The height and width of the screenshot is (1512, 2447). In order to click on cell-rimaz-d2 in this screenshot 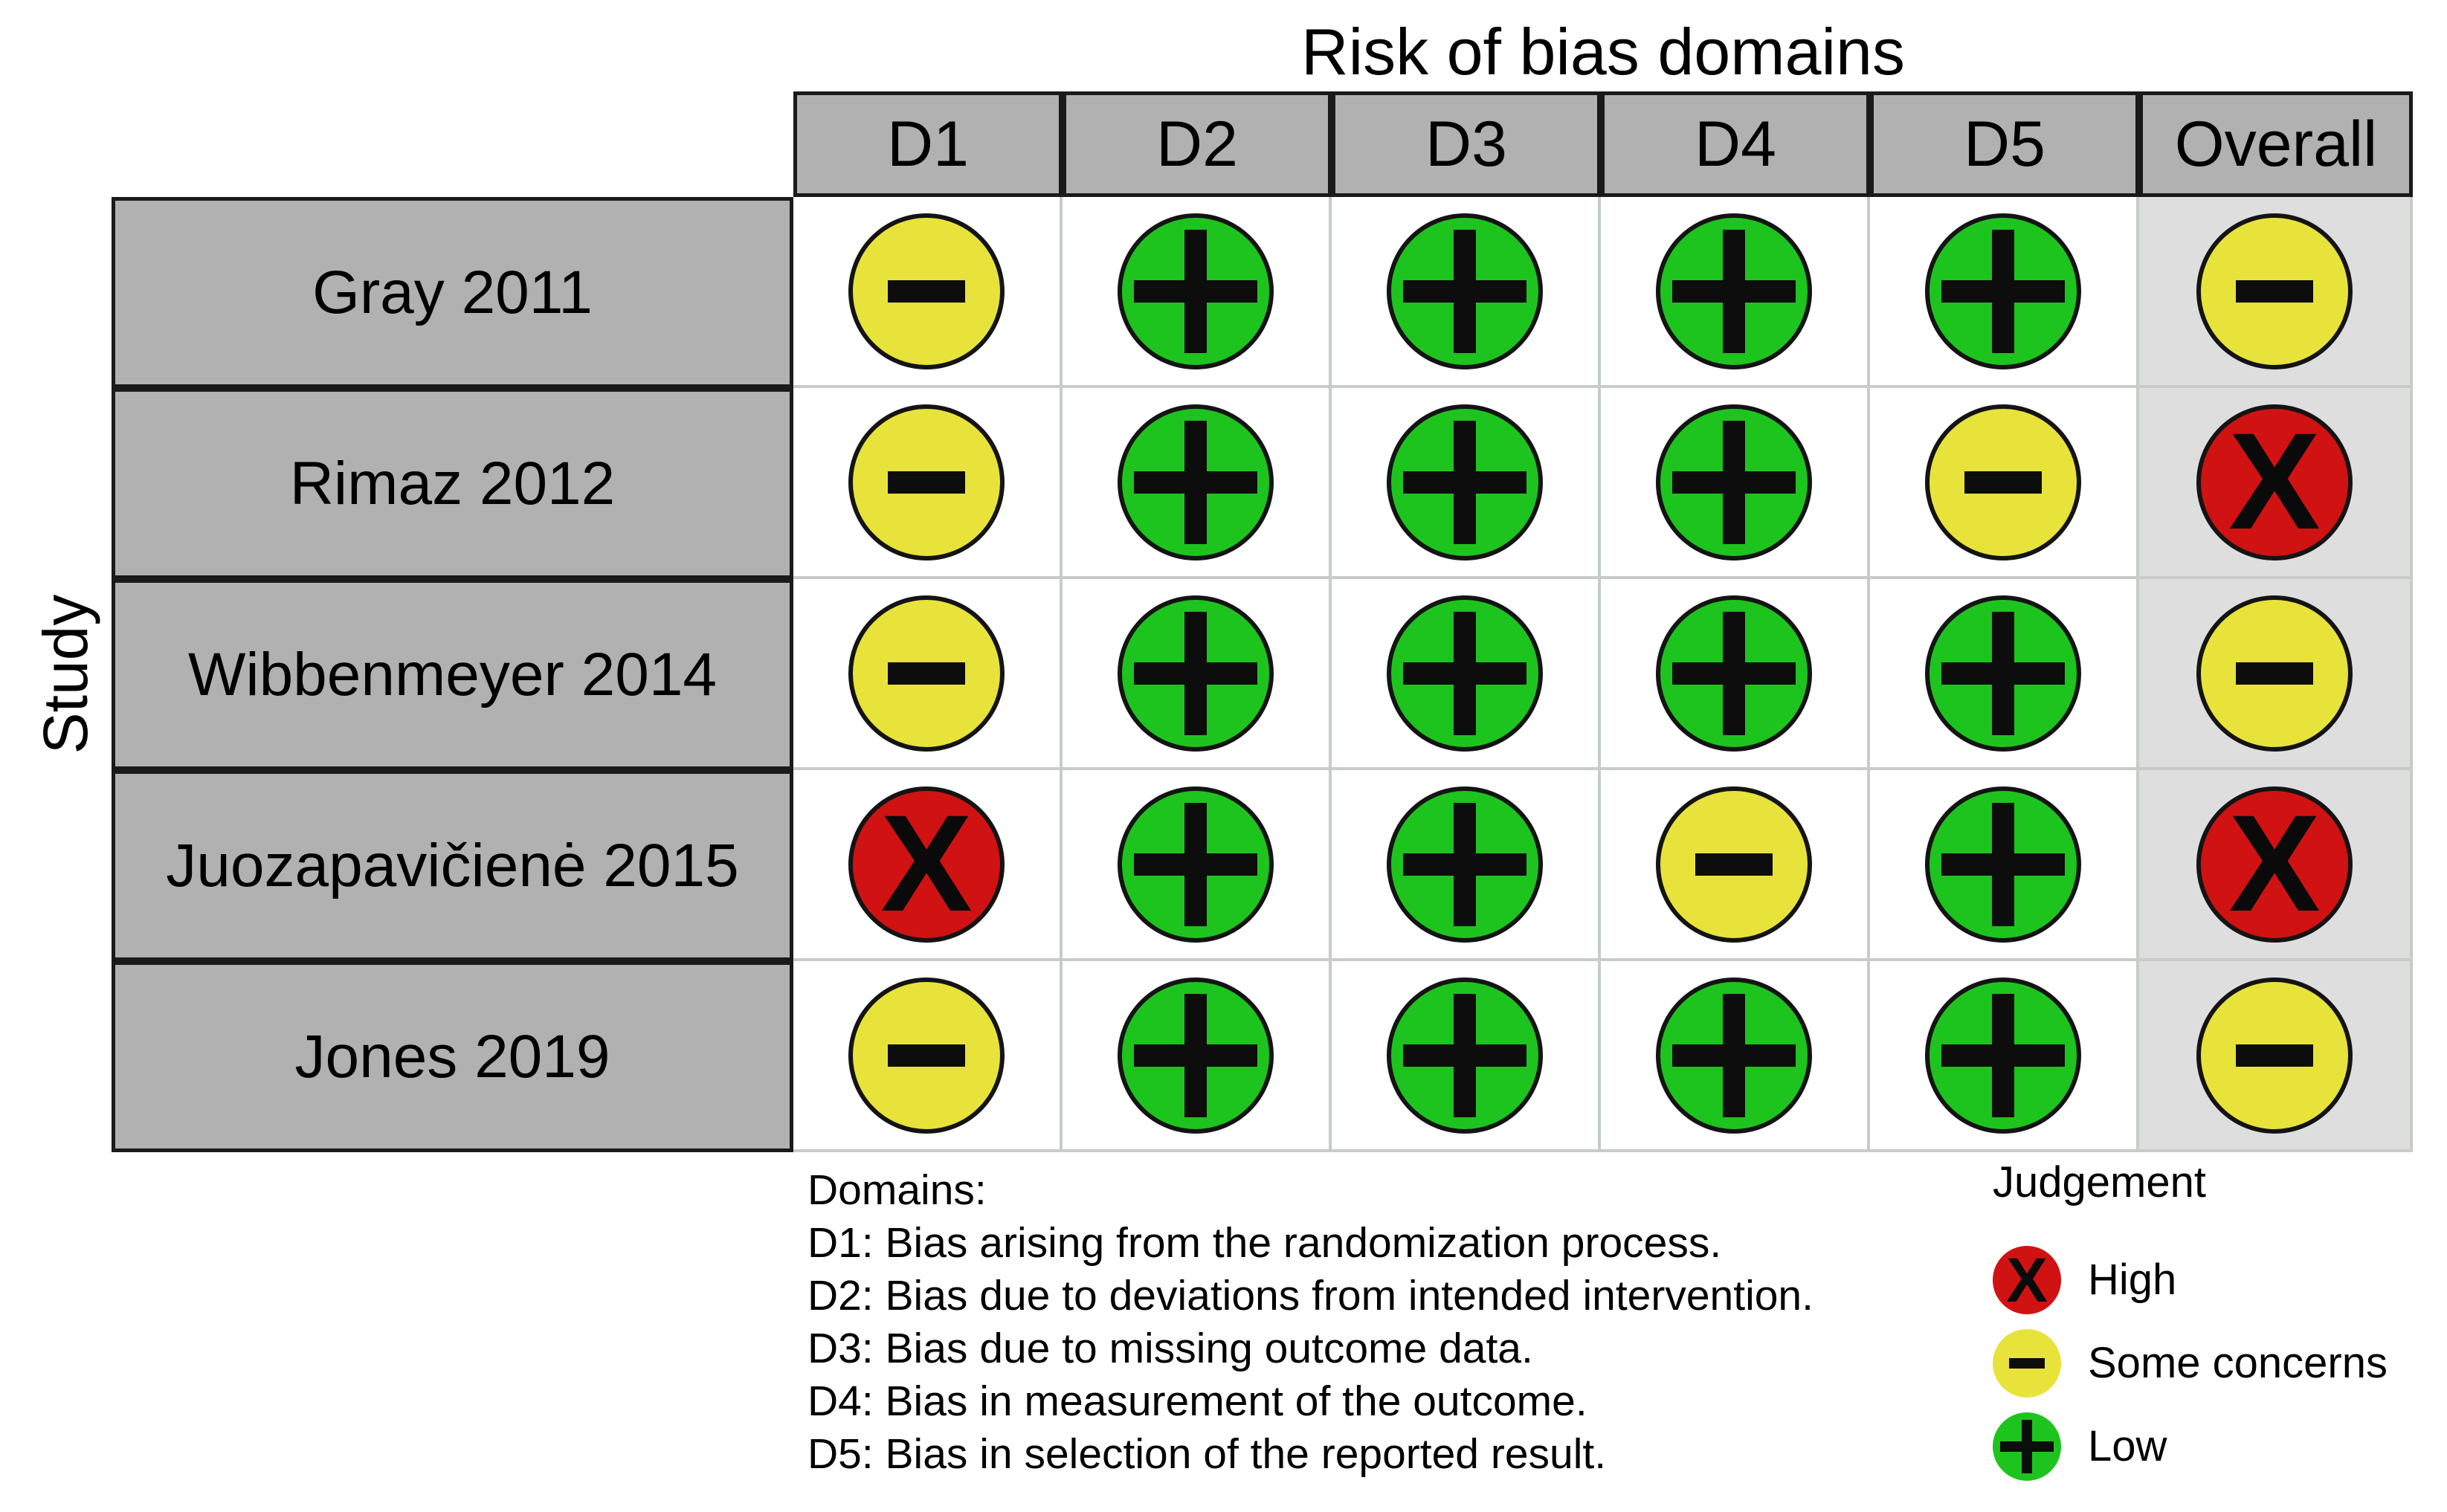, I will do `click(1197, 484)`.